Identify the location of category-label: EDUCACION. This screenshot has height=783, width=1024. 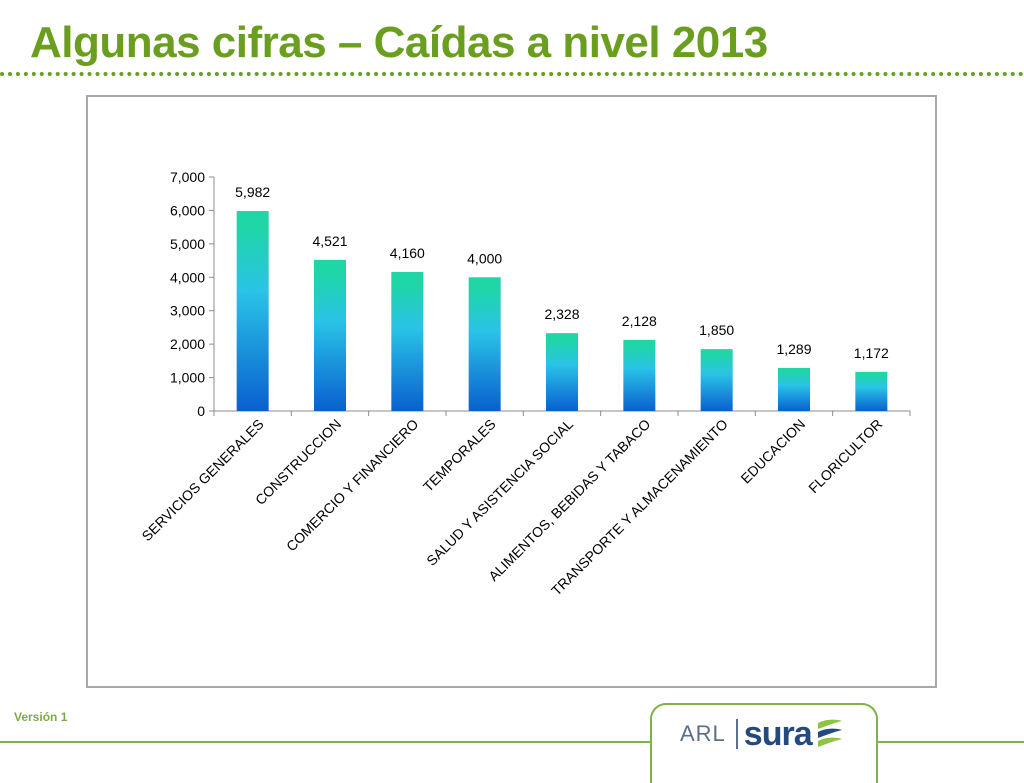
(772, 451).